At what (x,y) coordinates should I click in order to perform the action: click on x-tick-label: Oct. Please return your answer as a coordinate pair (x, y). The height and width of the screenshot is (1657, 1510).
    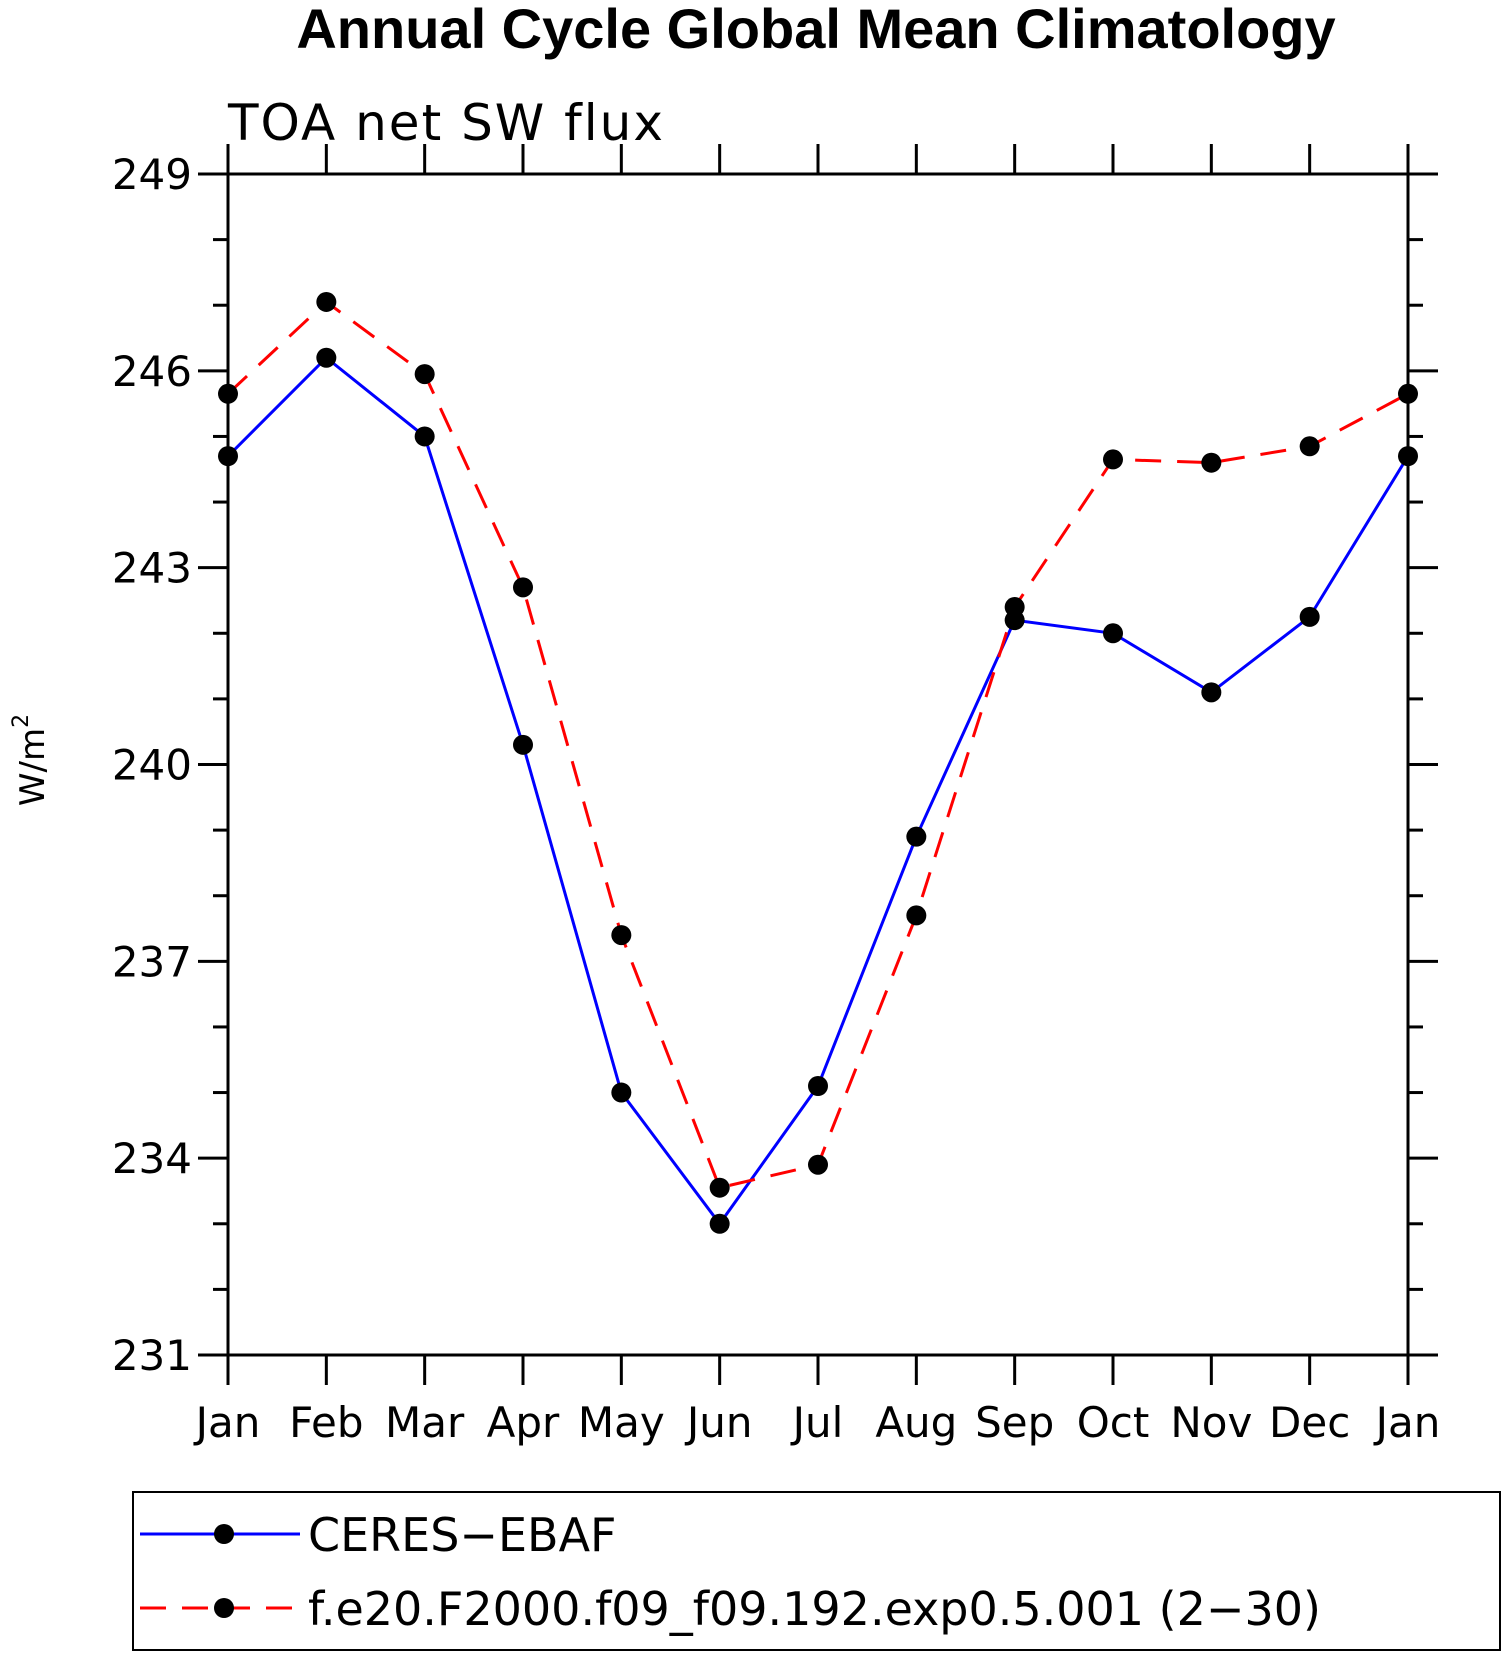
    Looking at the image, I should click on (1113, 1422).